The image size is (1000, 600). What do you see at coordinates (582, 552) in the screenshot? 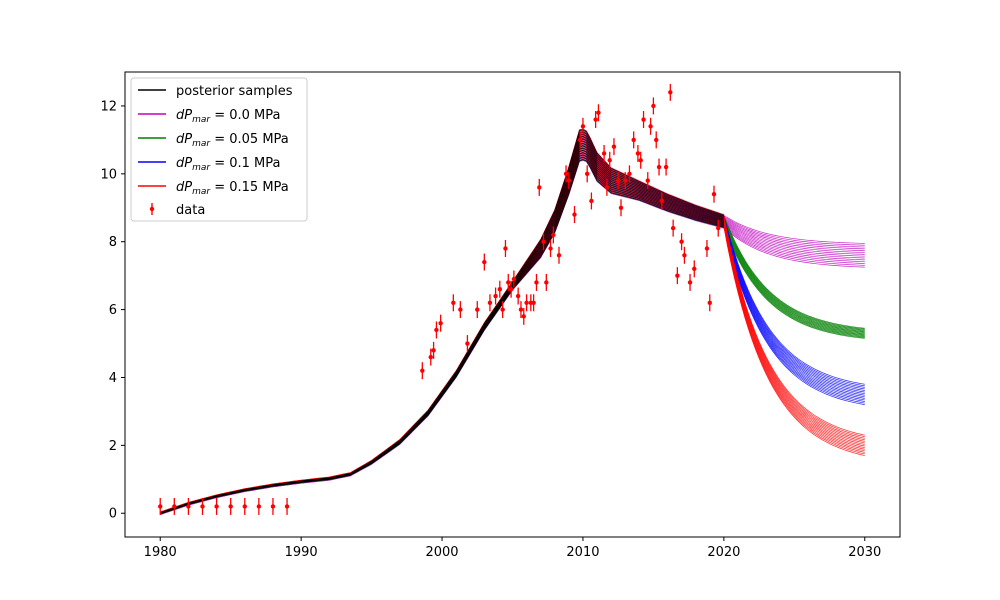
I see `x-tick-label: 2010` at bounding box center [582, 552].